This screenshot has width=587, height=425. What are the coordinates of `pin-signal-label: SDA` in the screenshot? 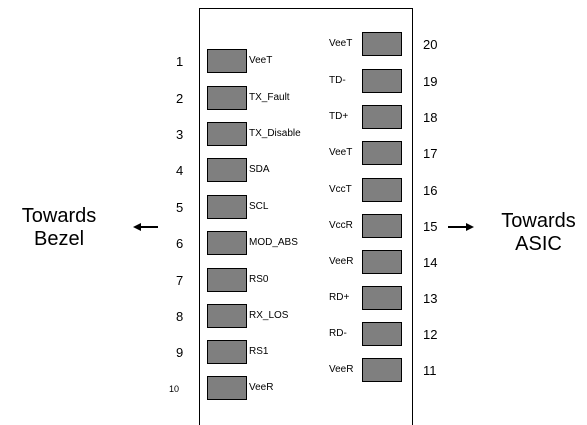 It's located at (259, 169).